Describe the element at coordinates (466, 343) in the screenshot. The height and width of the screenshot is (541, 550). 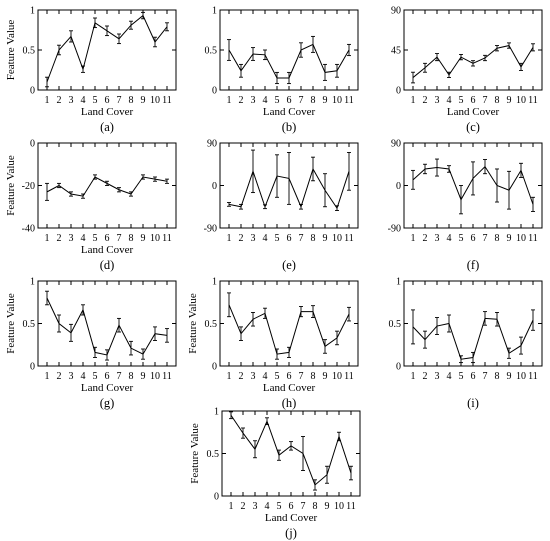
I see `panel-9: 00.511 2 3 4 5 6 7 8 9 10 11(i)` at that location.